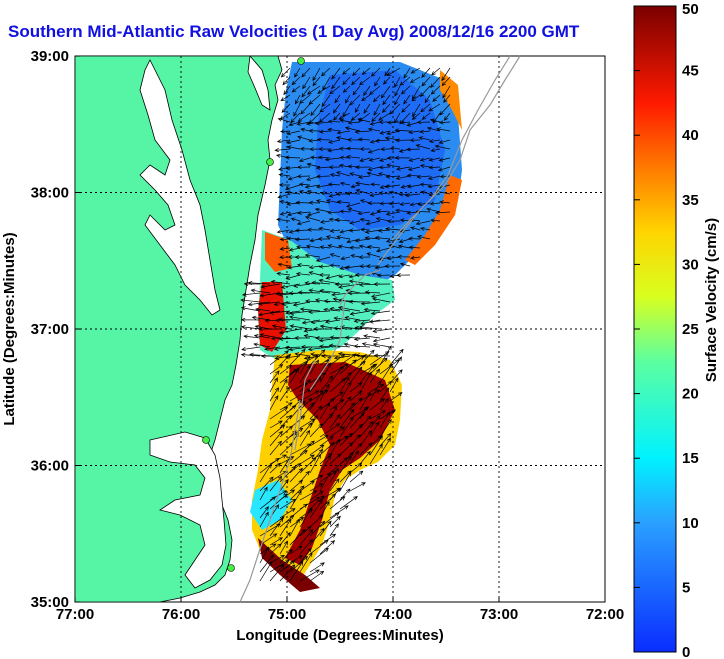  What do you see at coordinates (272, 317) in the screenshot?
I see `velocity-field-west-jet` at bounding box center [272, 317].